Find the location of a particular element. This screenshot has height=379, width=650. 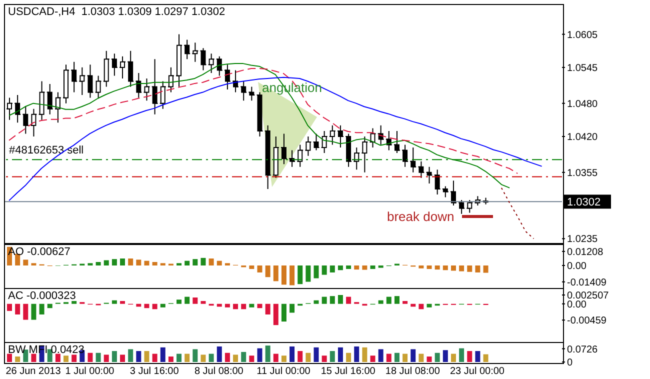

y-tick-label: 0.0726 is located at coordinates (582, 350).